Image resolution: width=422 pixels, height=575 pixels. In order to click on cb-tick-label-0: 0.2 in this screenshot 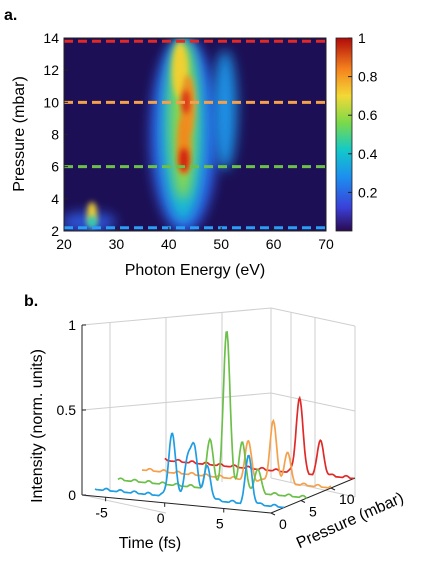, I will do `click(368, 192)`.